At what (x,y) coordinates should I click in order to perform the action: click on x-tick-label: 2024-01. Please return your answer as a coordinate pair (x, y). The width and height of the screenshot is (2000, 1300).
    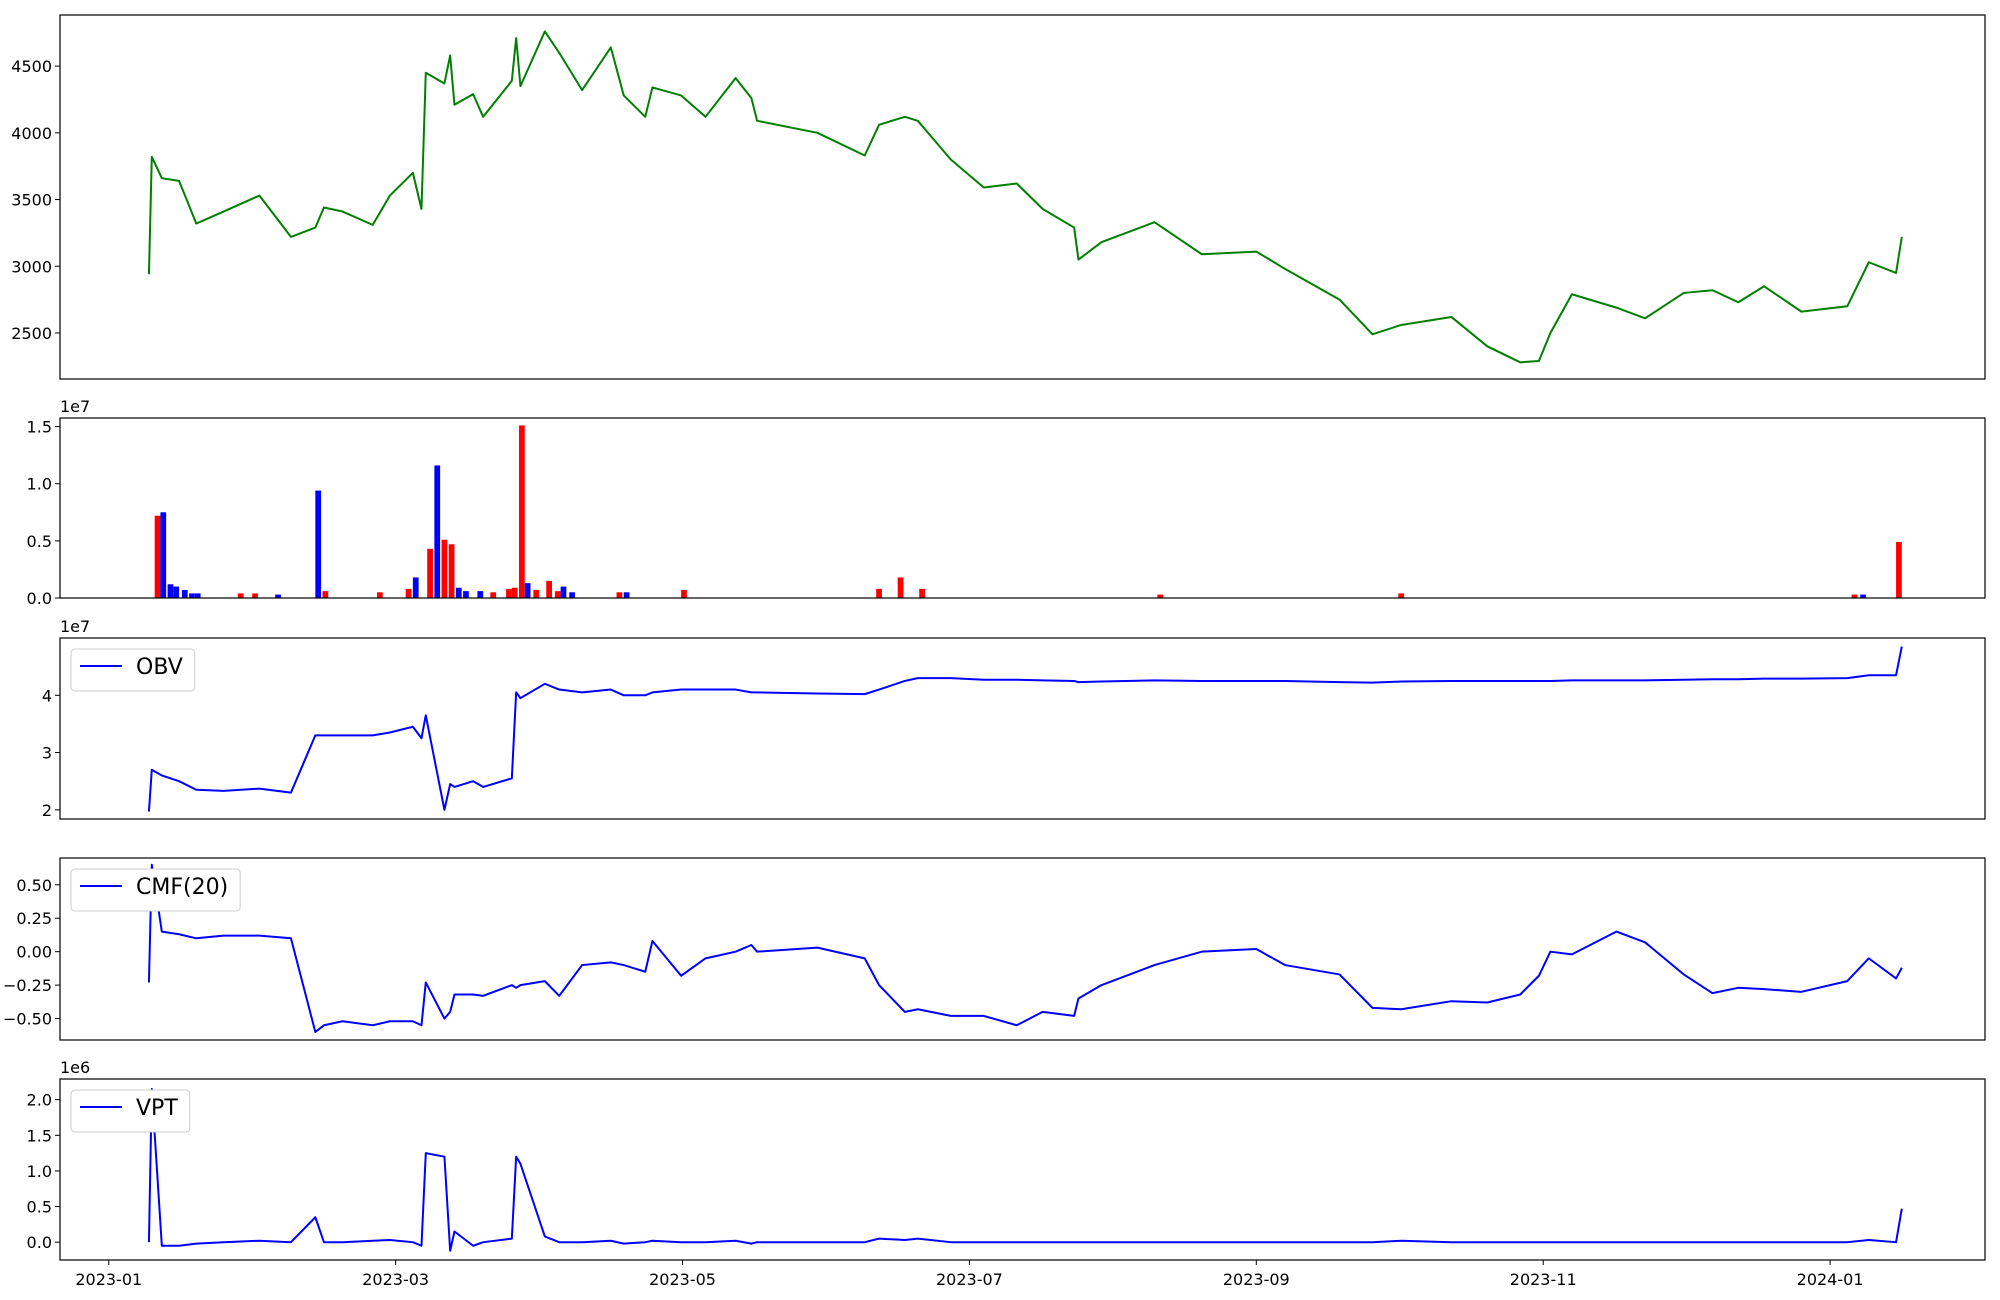
    Looking at the image, I should click on (1830, 1279).